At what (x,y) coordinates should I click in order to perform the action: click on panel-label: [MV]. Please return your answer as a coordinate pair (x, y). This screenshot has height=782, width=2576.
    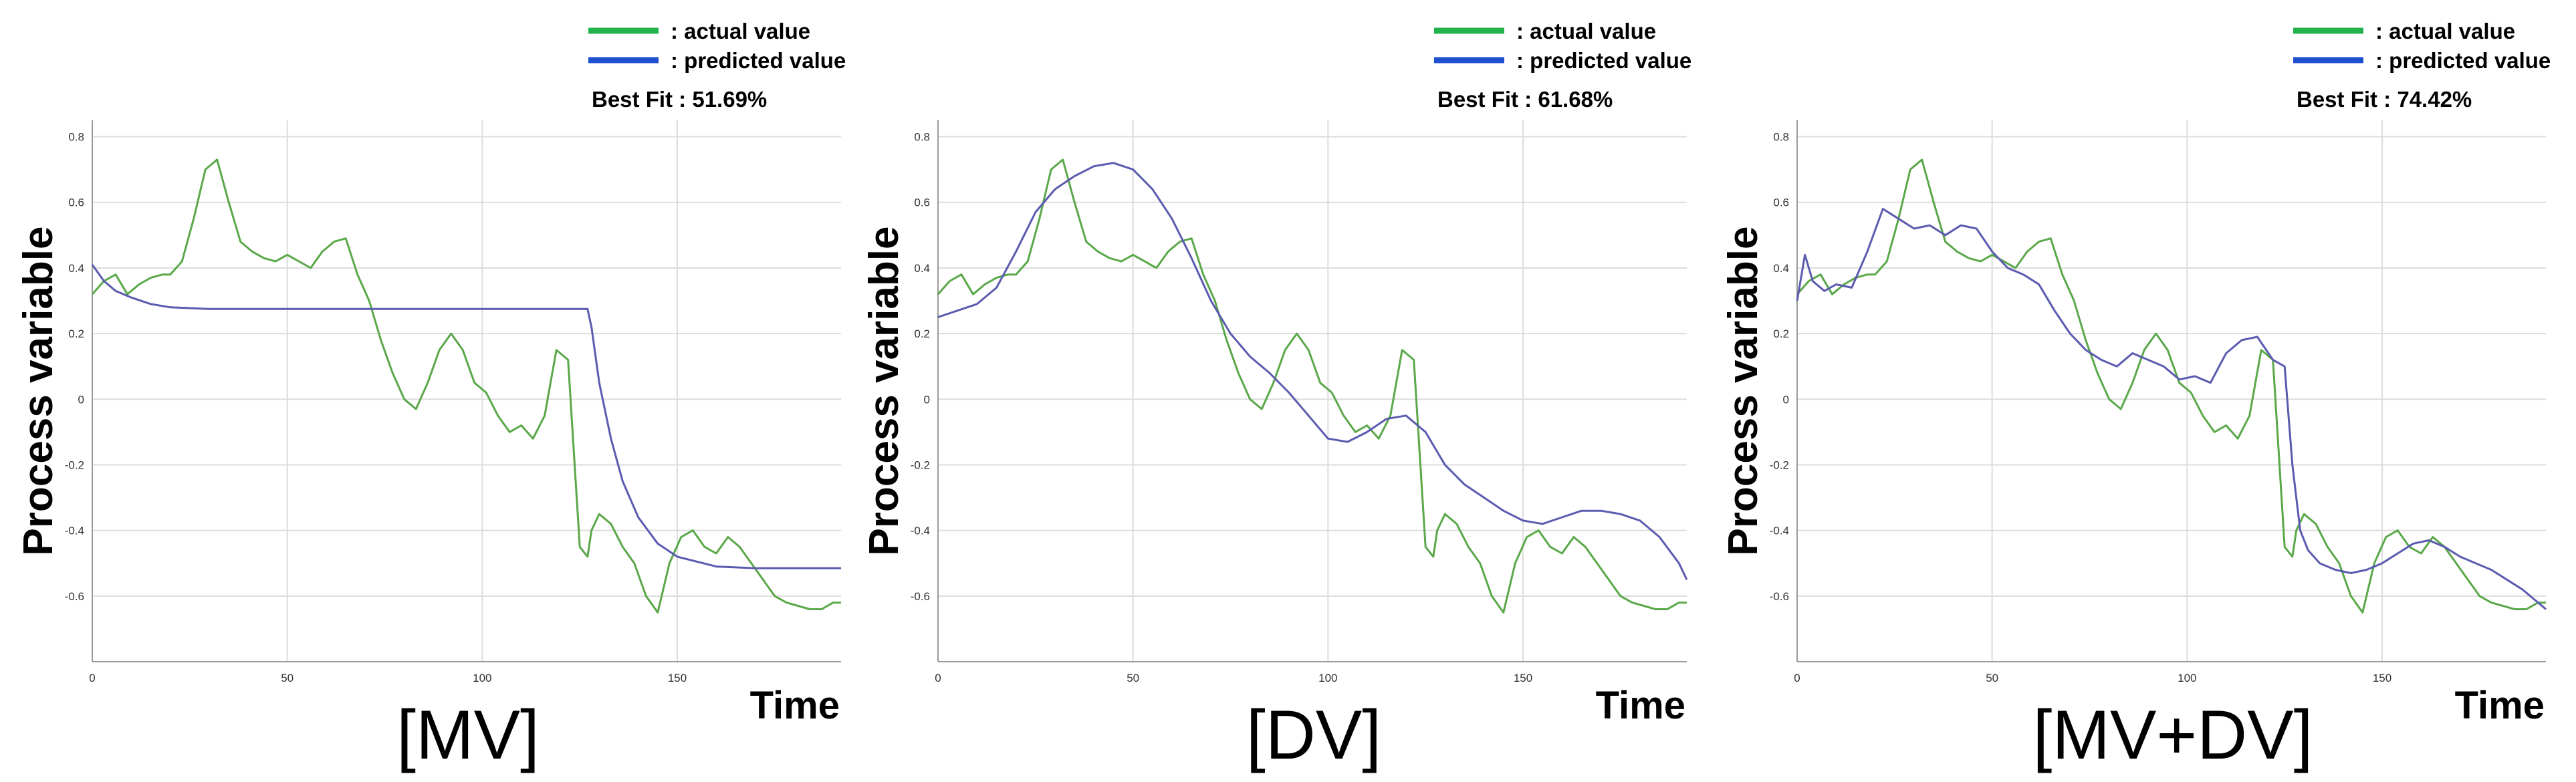
    Looking at the image, I should click on (468, 735).